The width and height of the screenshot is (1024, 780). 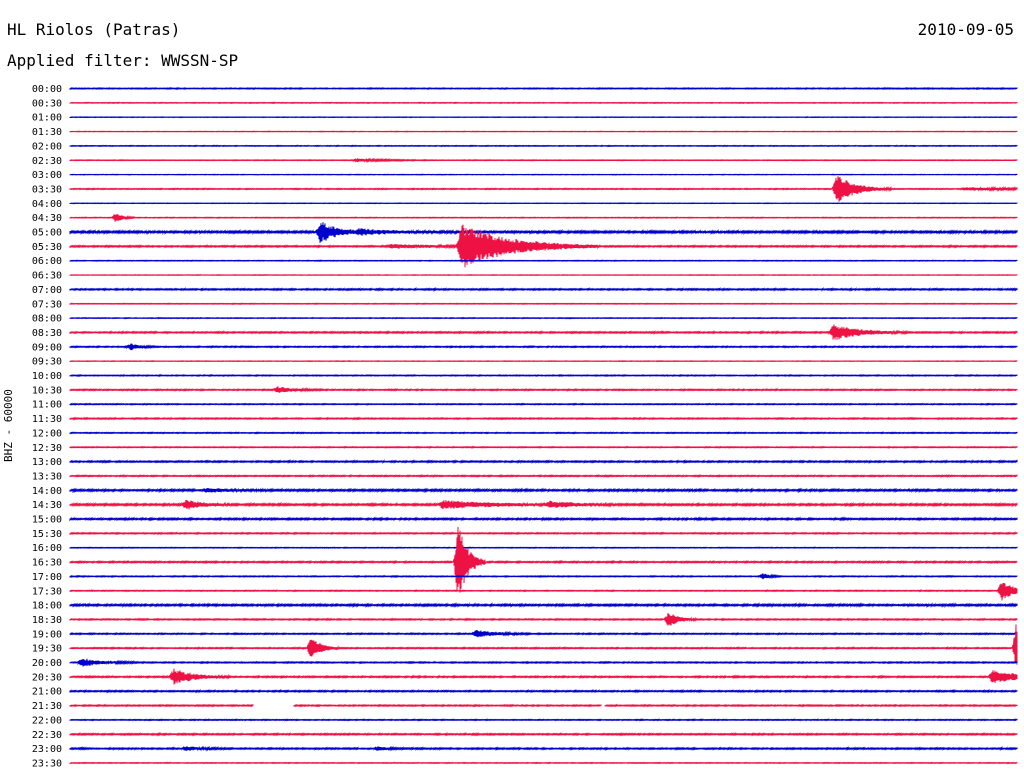 I want to click on tick-label: 05:30, so click(x=47, y=247).